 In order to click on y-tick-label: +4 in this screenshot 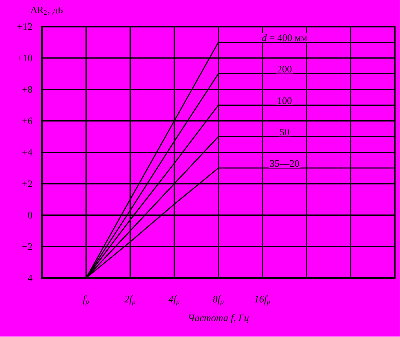, I will do `click(27, 152)`.